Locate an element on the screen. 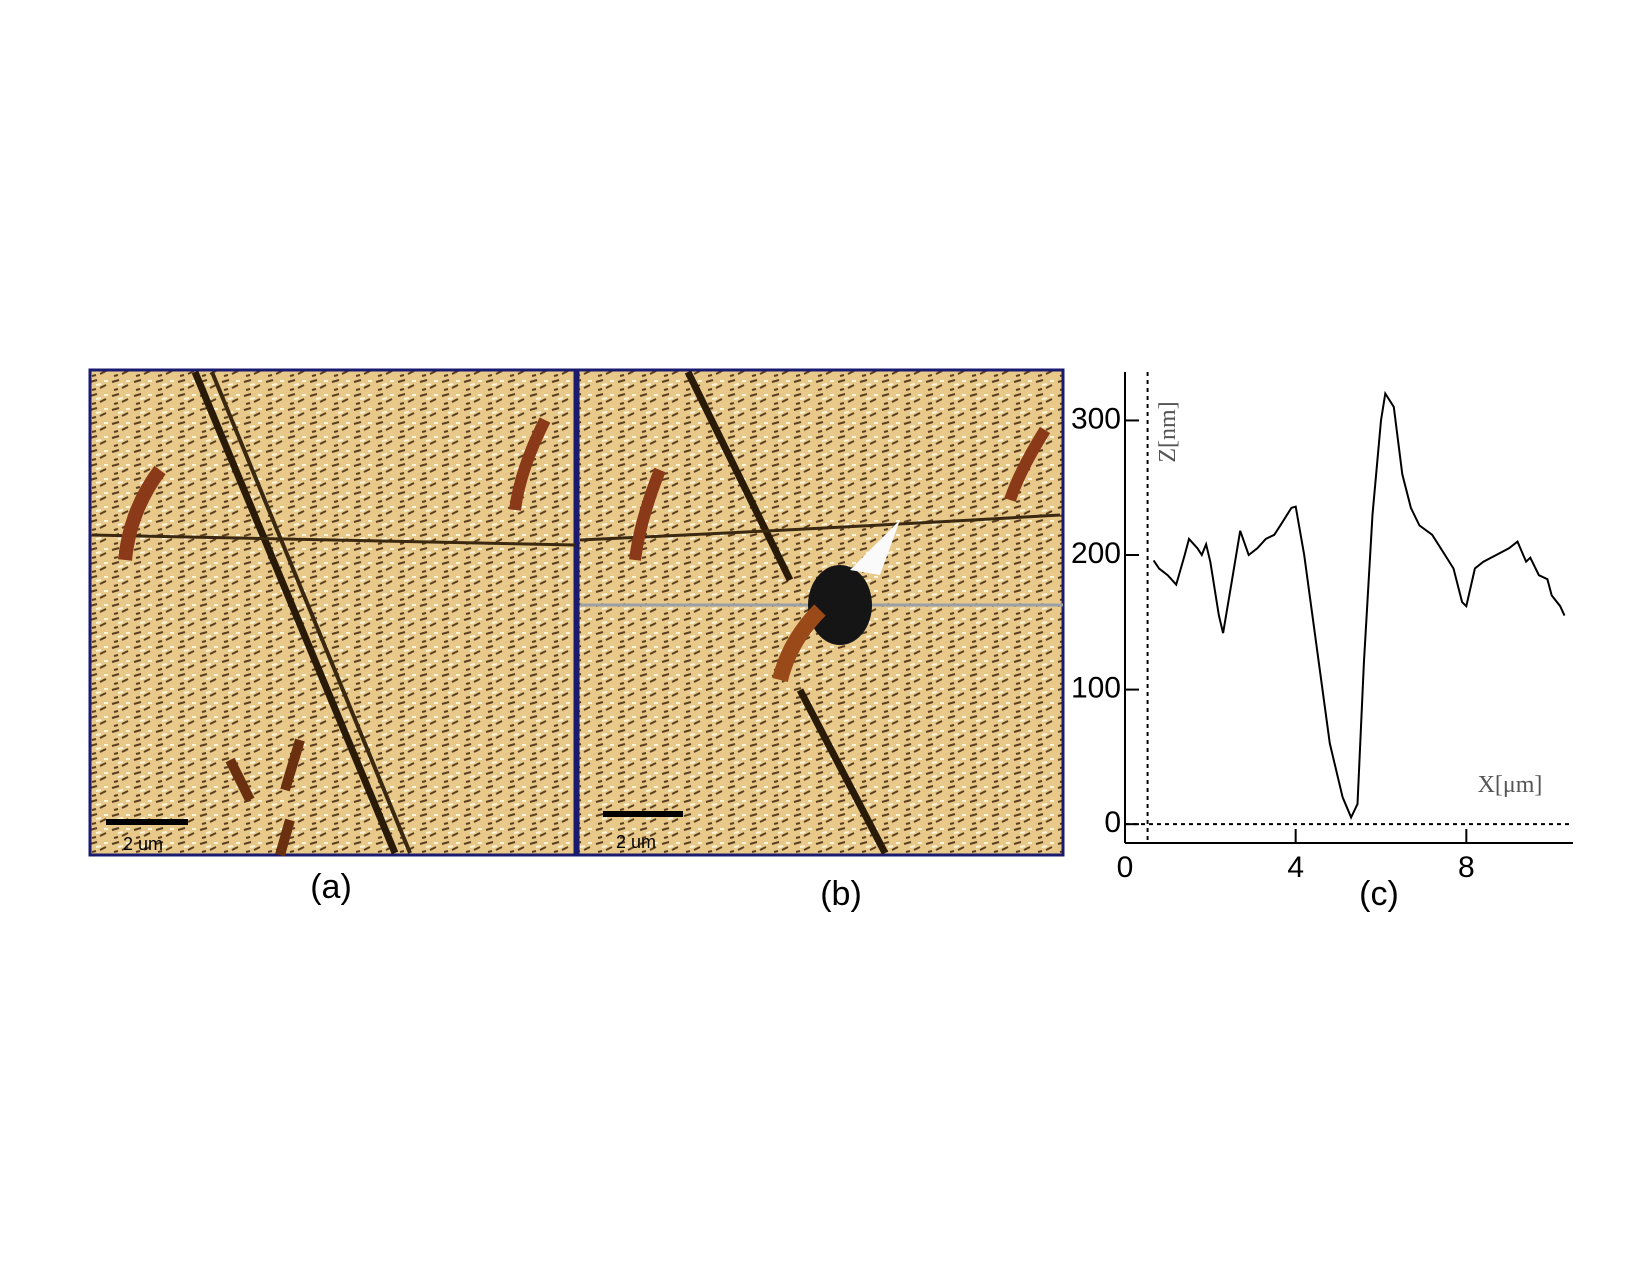 The width and height of the screenshot is (1651, 1275). panel-label: (a) is located at coordinates (331, 887).